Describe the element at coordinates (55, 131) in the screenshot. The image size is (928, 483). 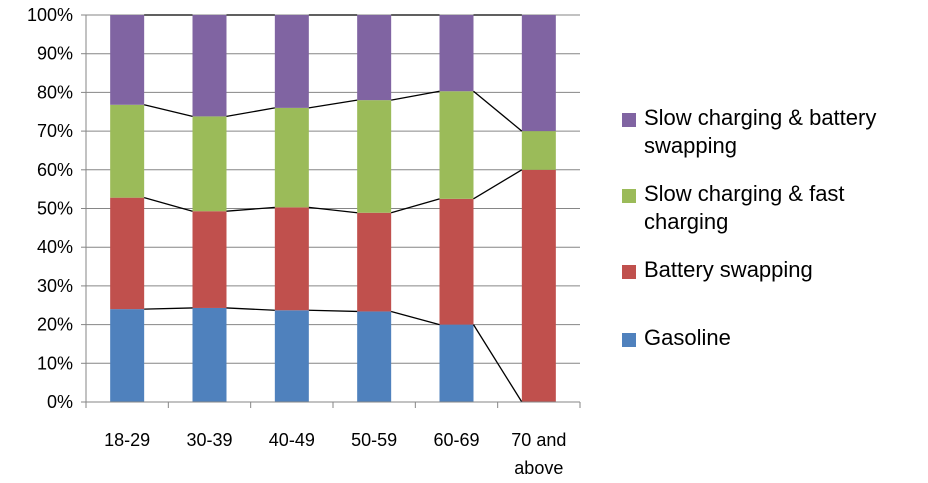
I see `y-tick-label: 70%` at that location.